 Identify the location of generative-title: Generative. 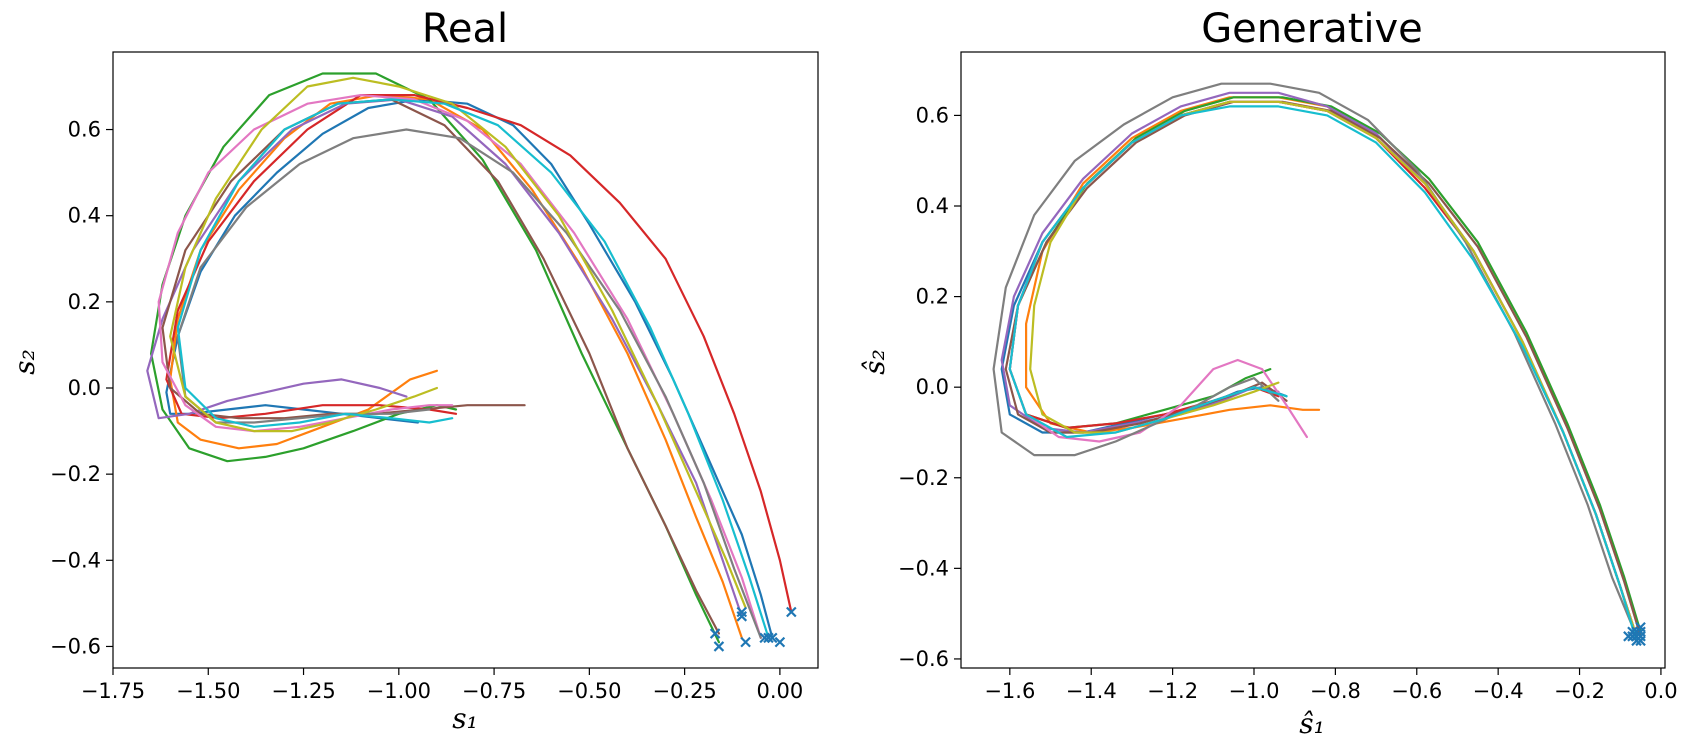
(1312, 29).